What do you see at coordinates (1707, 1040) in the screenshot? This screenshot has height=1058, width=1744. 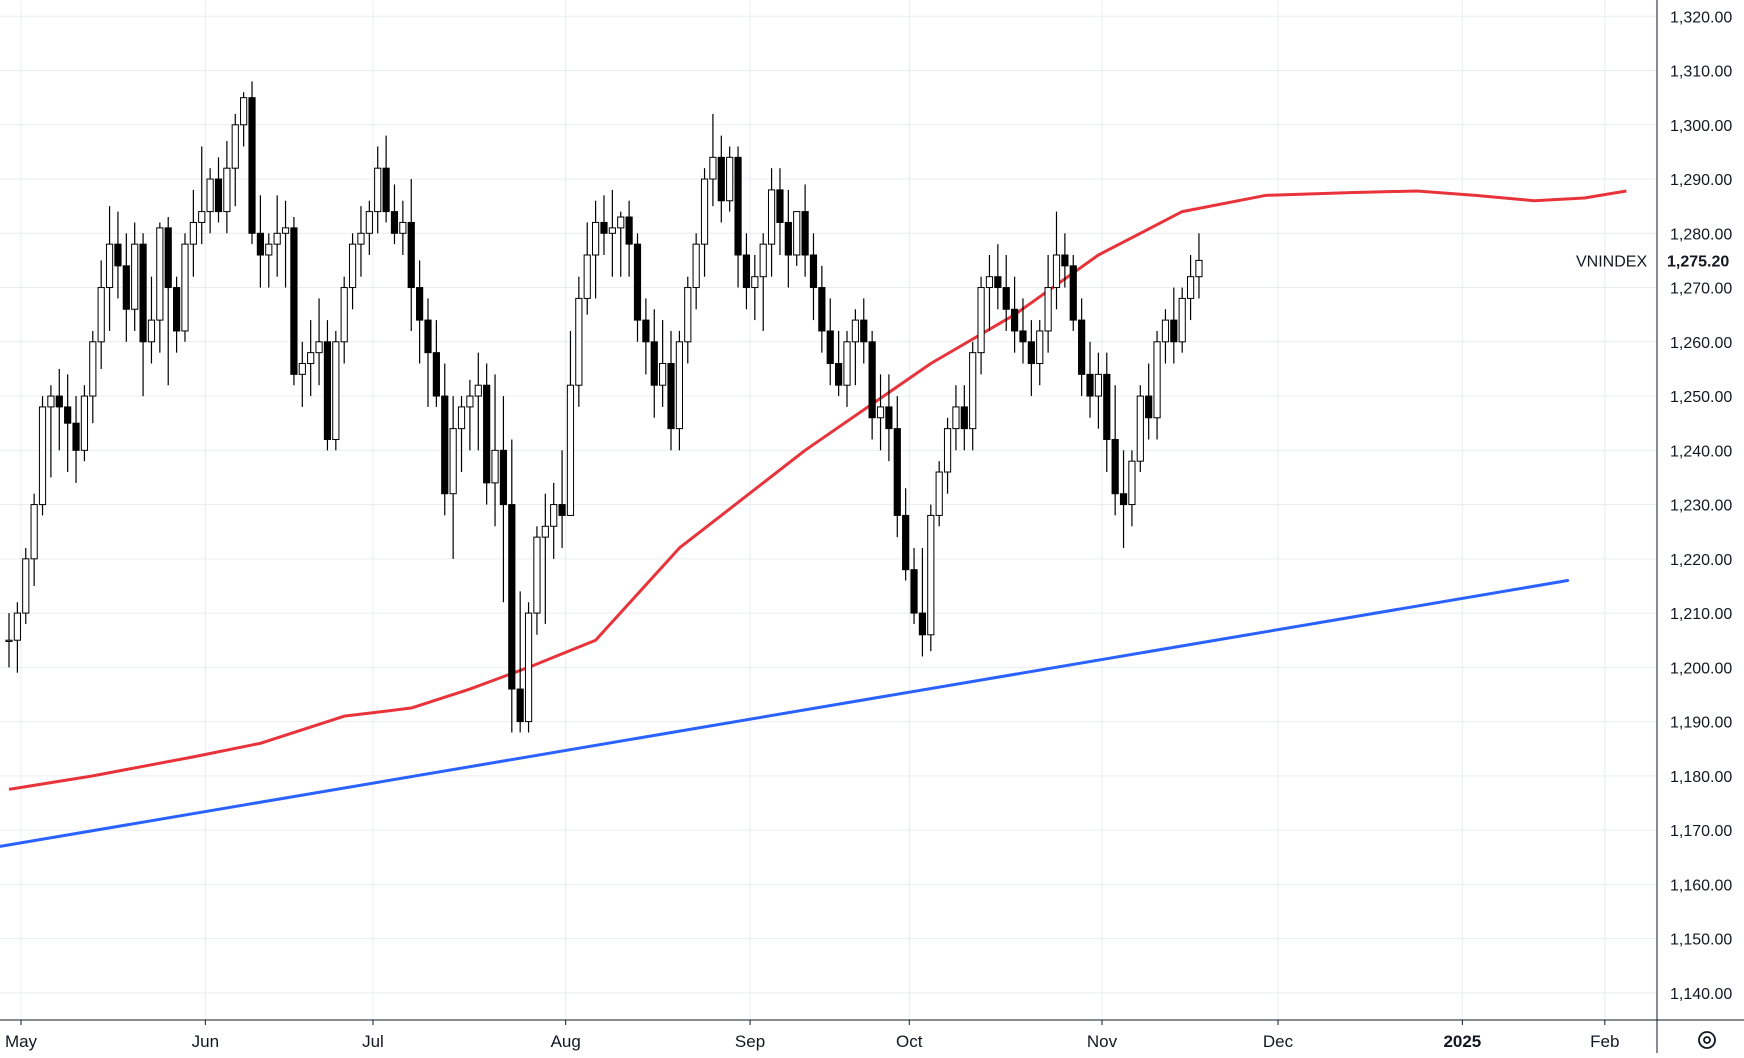 I see `settings-icon` at bounding box center [1707, 1040].